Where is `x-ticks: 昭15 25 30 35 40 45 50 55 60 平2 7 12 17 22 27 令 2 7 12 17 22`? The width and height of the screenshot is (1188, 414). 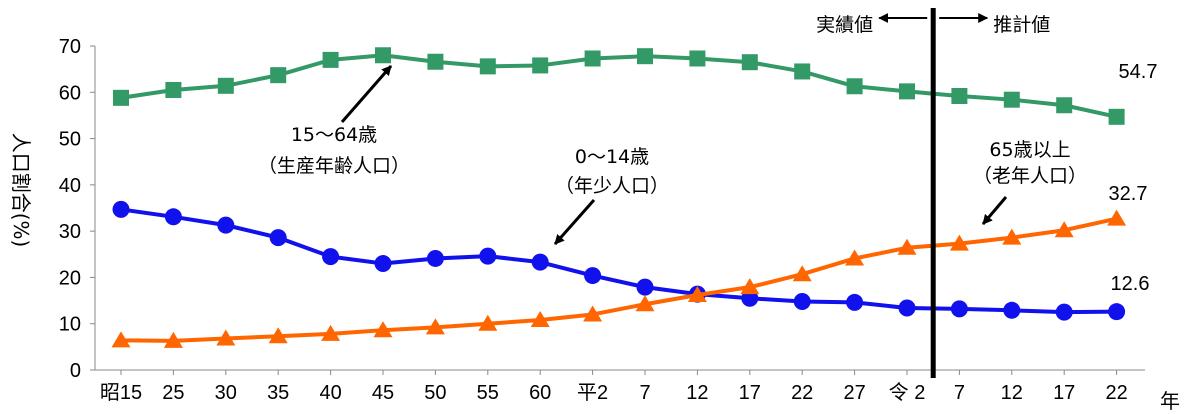
x-ticks: 昭15 25 30 35 40 45 50 55 60 平2 7 12 17 22 27 令 2 7 12 17 22 is located at coordinates (614, 387).